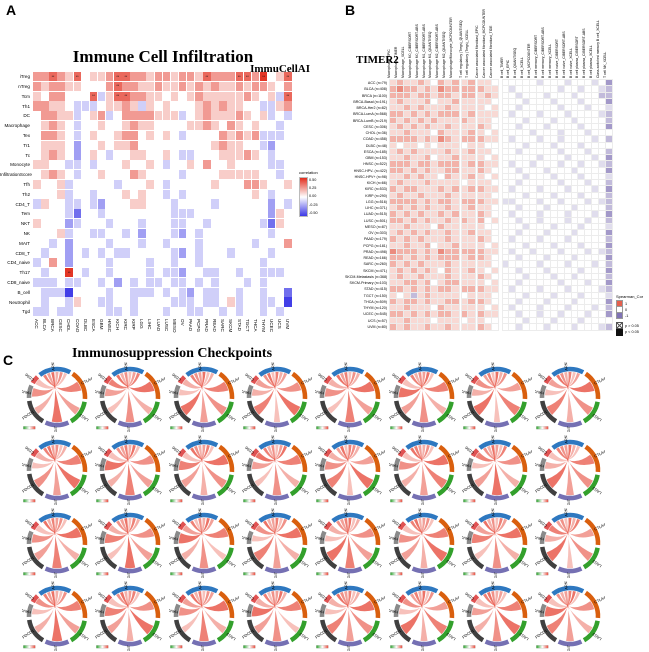 Image resolution: width=649 pixels, height=652 pixels. I want to click on row-label: Tem, so click(25, 214).